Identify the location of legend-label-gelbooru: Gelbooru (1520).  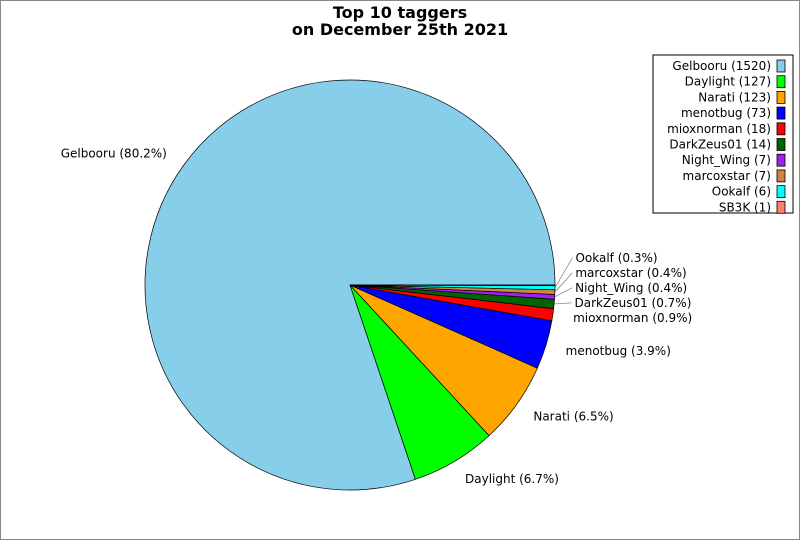
(721, 66).